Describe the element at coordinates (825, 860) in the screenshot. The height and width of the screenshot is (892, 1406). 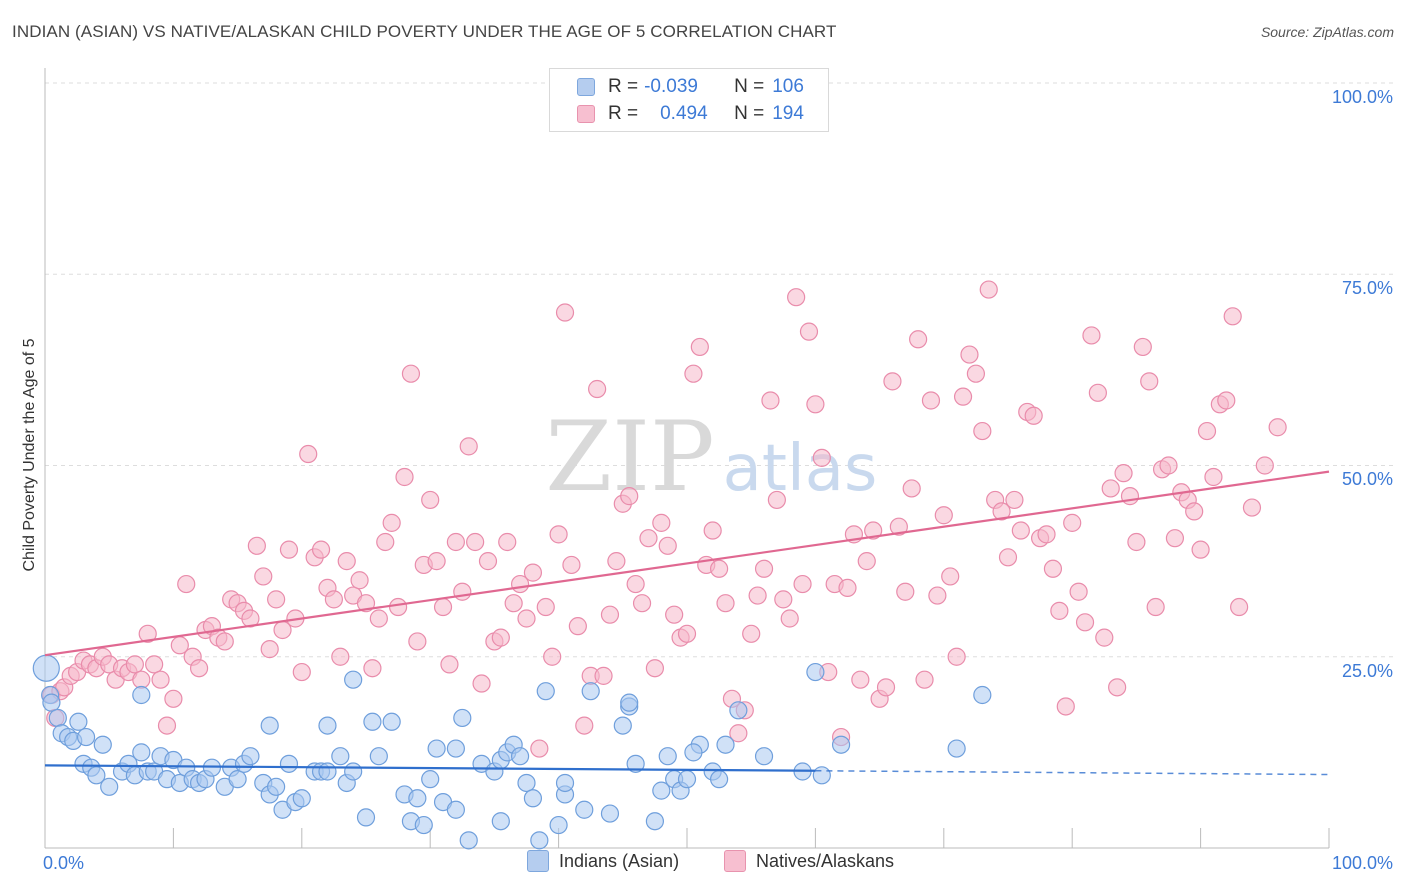
I see `legend-label-natives: Natives/Alaskans` at that location.